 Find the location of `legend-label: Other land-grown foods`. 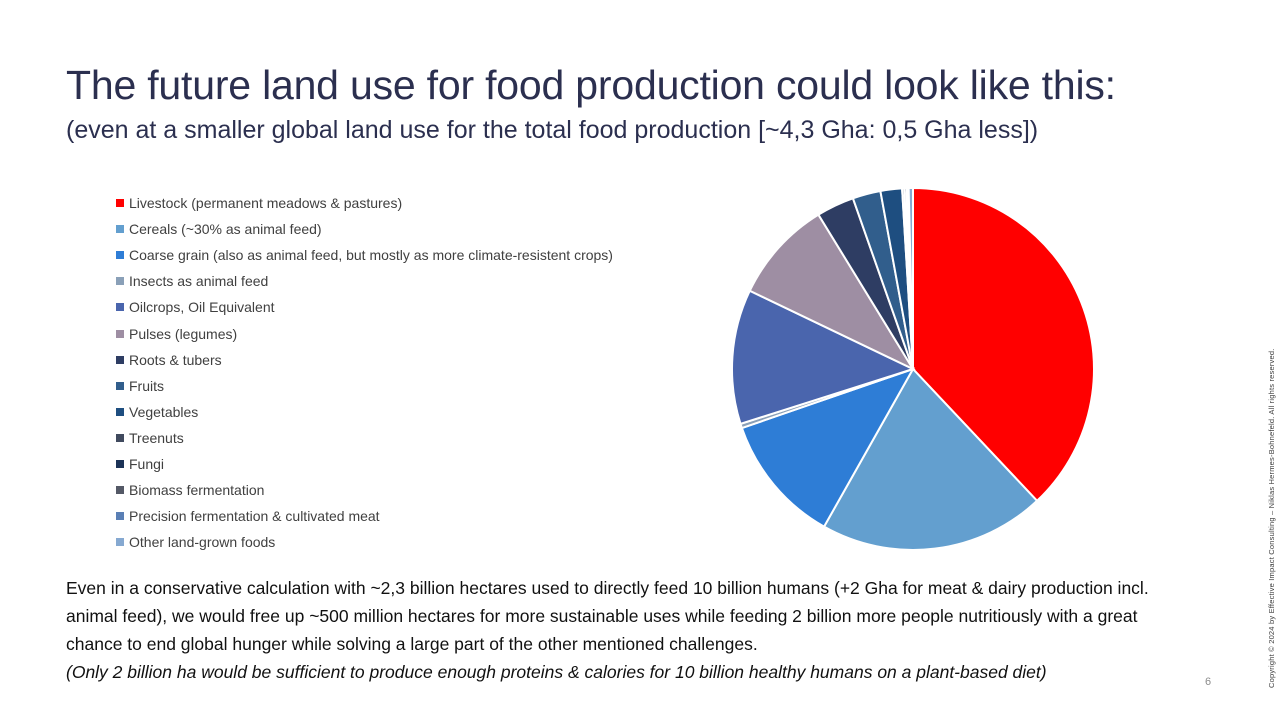

legend-label: Other land-grown foods is located at coordinates (202, 542).